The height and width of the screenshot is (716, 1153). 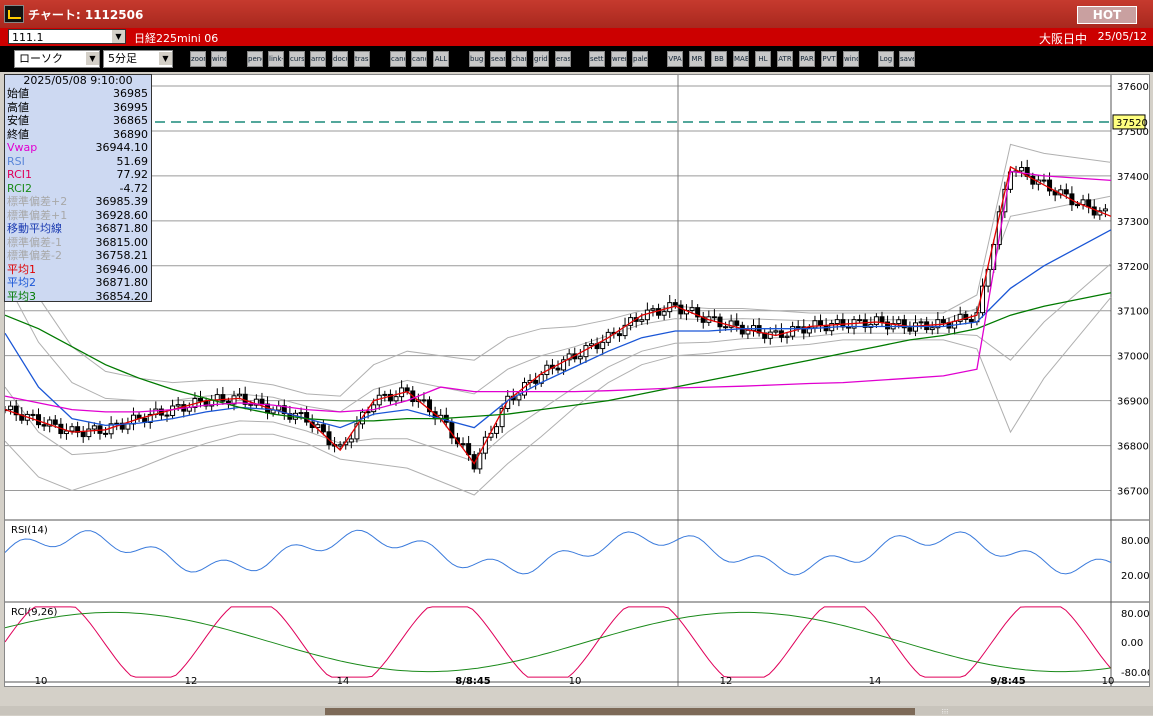 What do you see at coordinates (597, 59) in the screenshot?
I see `settings-icon: settings-icon` at bounding box center [597, 59].